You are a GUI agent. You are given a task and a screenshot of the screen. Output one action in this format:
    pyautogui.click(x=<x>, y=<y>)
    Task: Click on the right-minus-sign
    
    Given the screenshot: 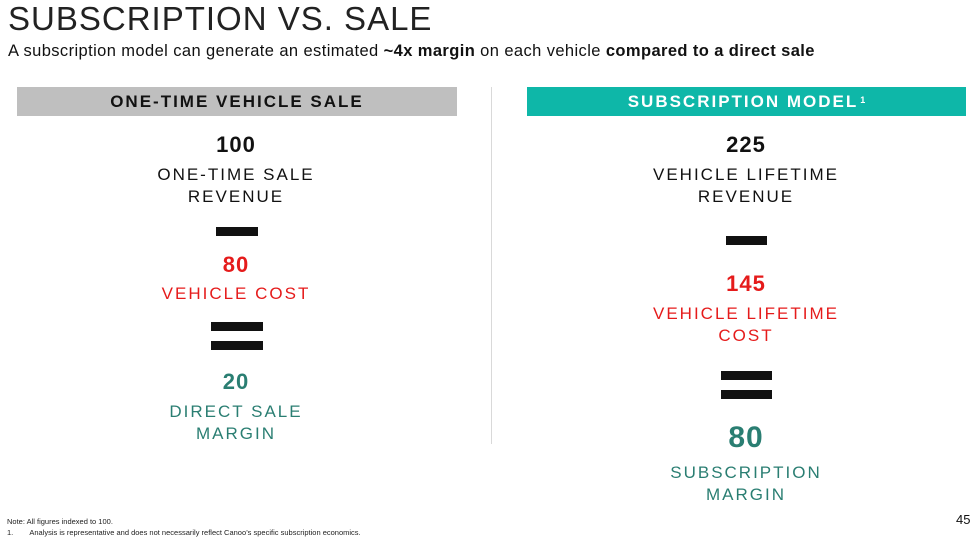 What is the action you would take?
    pyautogui.click(x=746, y=240)
    